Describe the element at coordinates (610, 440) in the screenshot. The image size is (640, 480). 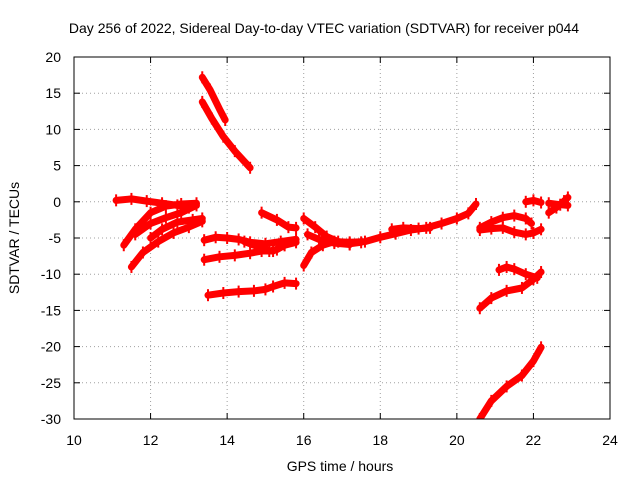
I see `x-tick-label: 24` at that location.